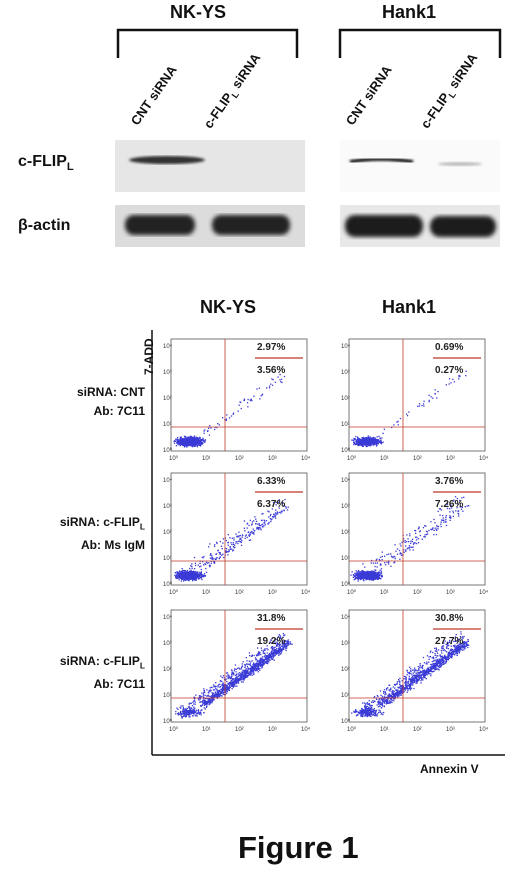 This screenshot has height=871, width=520. Describe the element at coordinates (449, 769) in the screenshot. I see `x-axis-label: Annexin V` at that location.